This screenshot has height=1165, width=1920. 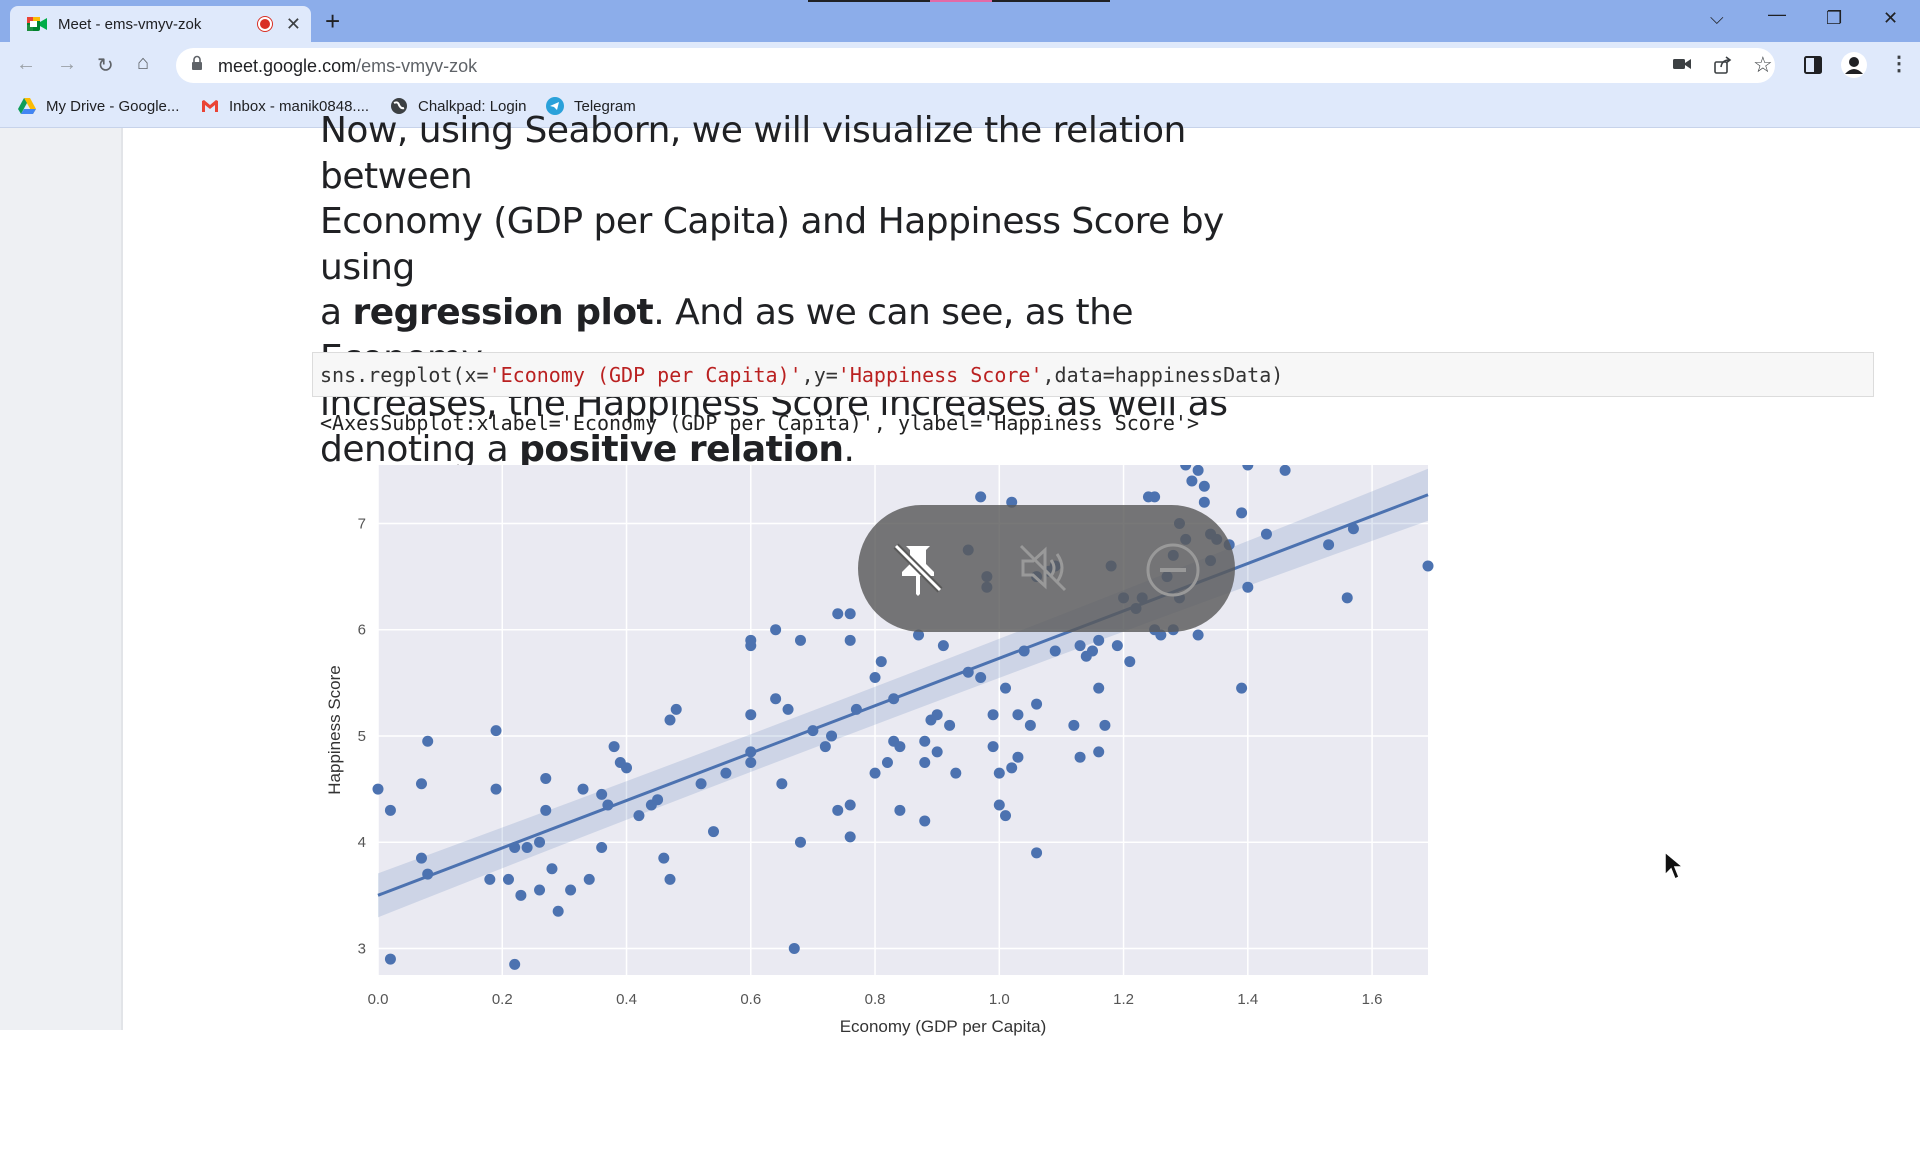 What do you see at coordinates (143, 63) in the screenshot?
I see `home-icon: ⌂` at bounding box center [143, 63].